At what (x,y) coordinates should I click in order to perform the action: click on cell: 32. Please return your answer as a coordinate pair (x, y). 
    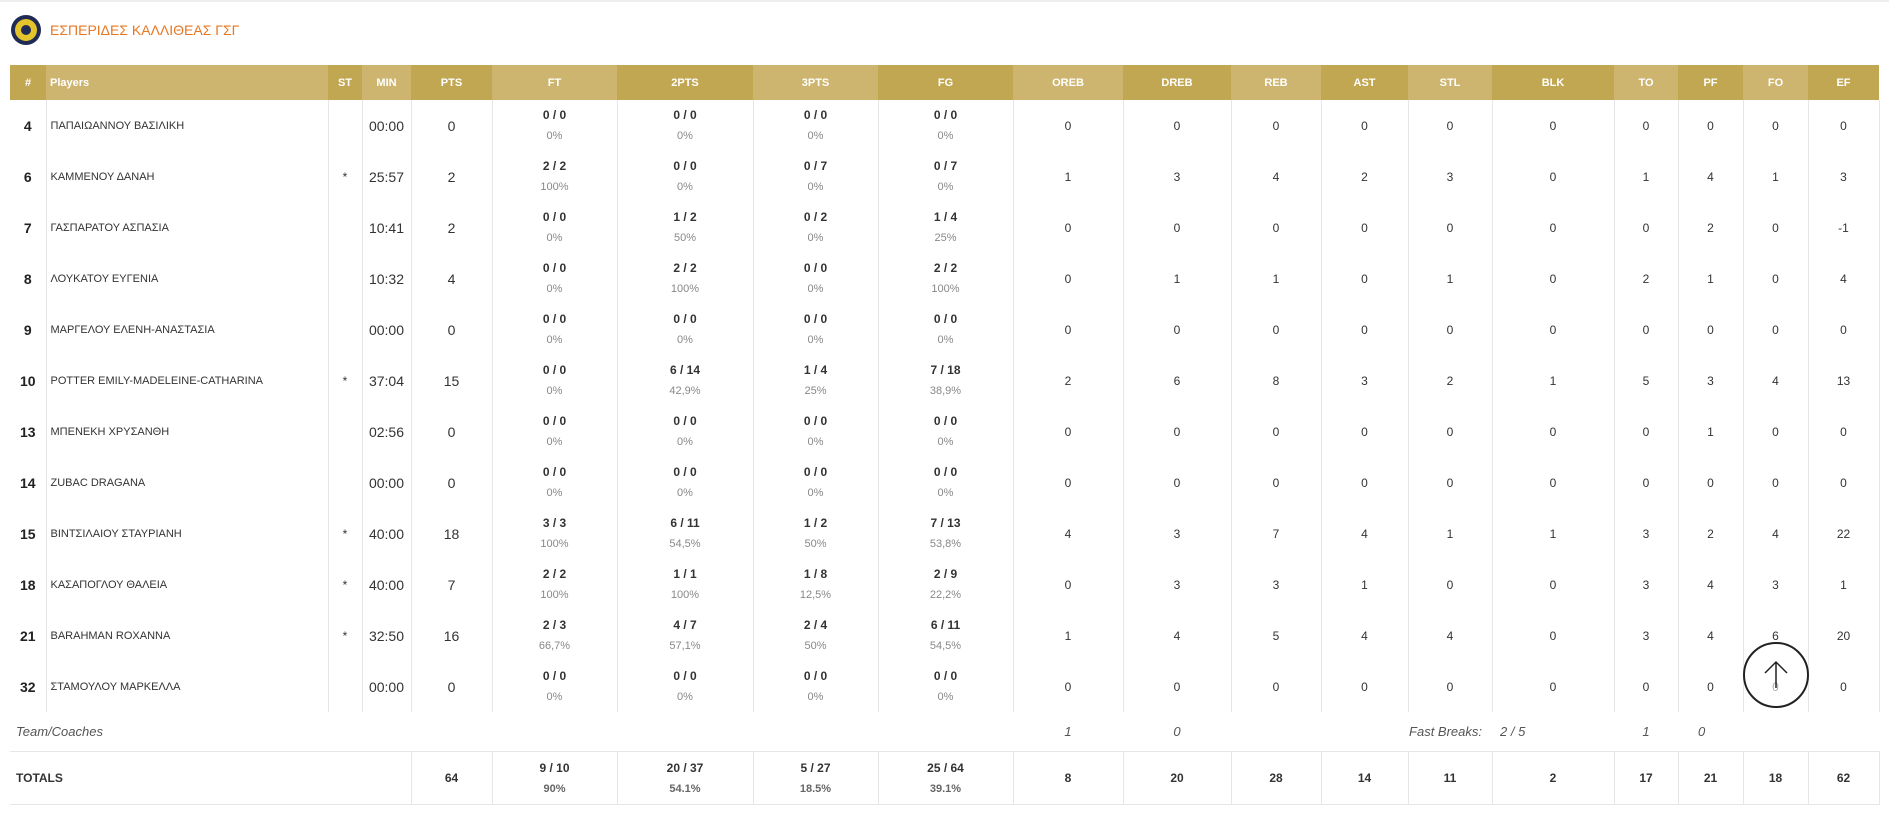
    Looking at the image, I should click on (28, 686).